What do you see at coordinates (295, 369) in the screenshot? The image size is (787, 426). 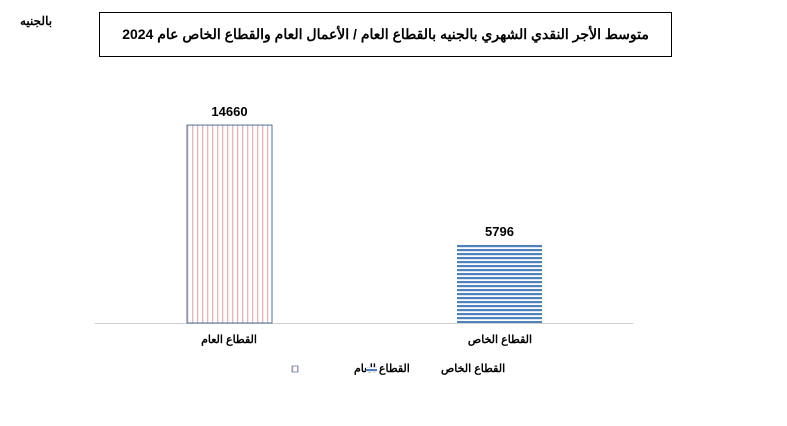 I see `legend-swatch-public` at bounding box center [295, 369].